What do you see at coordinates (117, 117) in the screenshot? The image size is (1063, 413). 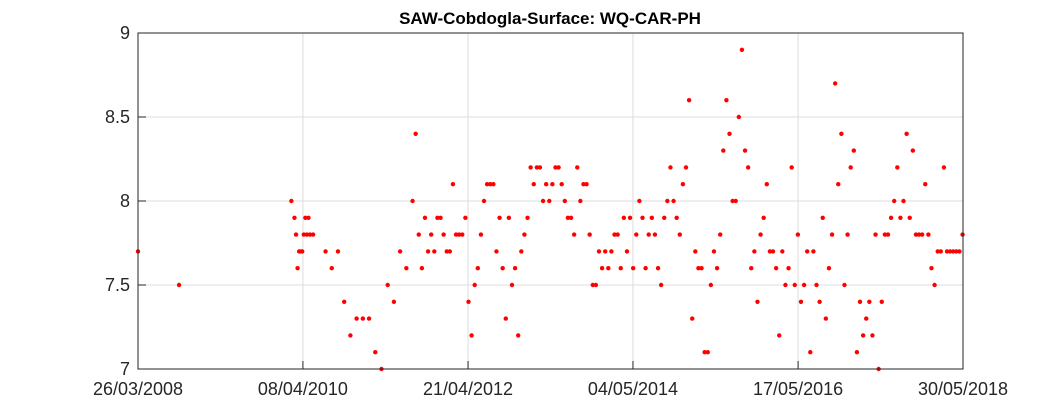 I see `y-tick-label: 8.5` at bounding box center [117, 117].